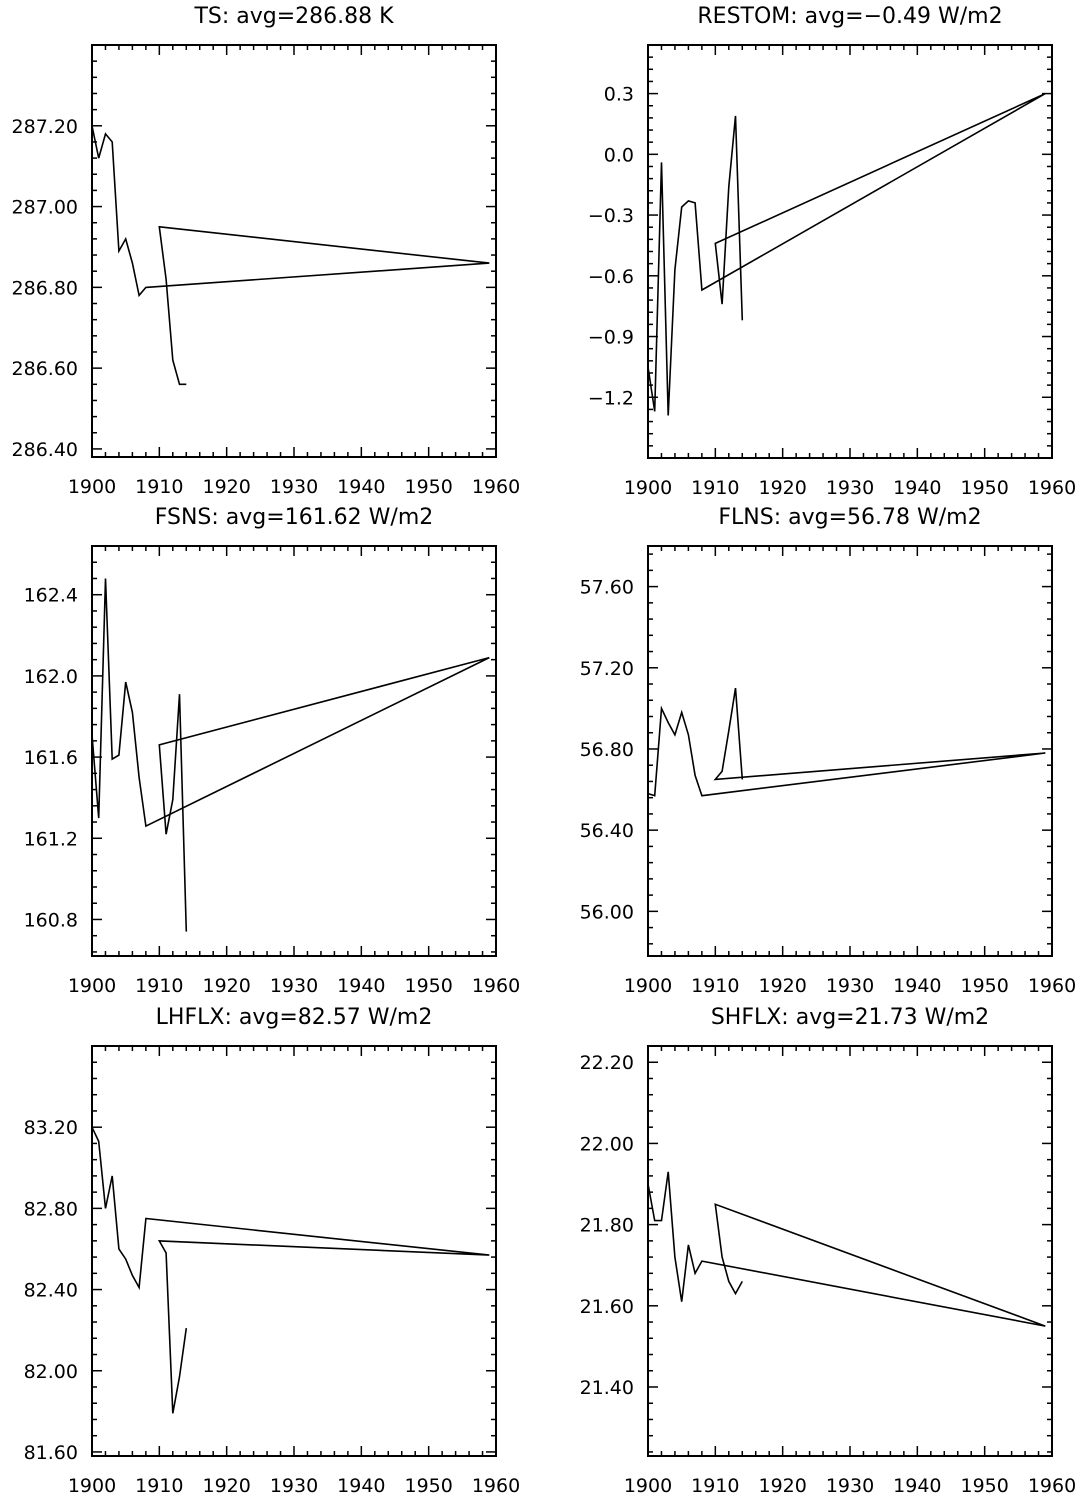  I want to click on y-tick-label: 161.2, so click(51, 839).